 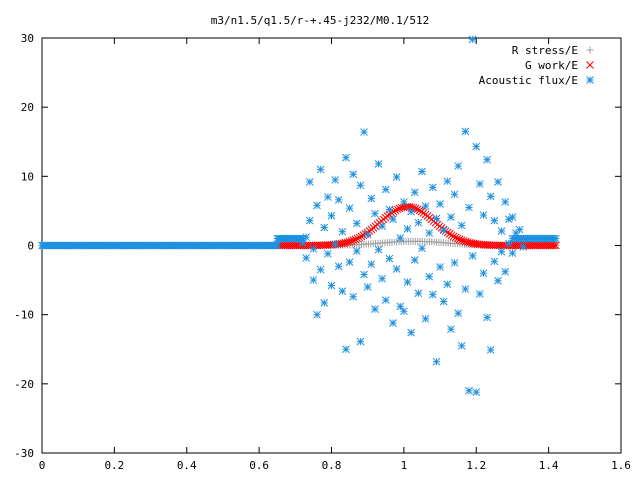 What do you see at coordinates (187, 465) in the screenshot?
I see `x-tick-label: 0.4` at bounding box center [187, 465].